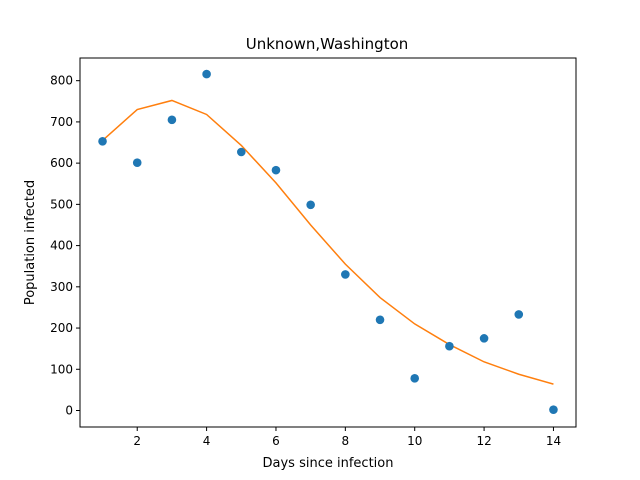 This screenshot has height=480, width=640. Describe the element at coordinates (61, 81) in the screenshot. I see `y-tick-label: 800` at that location.